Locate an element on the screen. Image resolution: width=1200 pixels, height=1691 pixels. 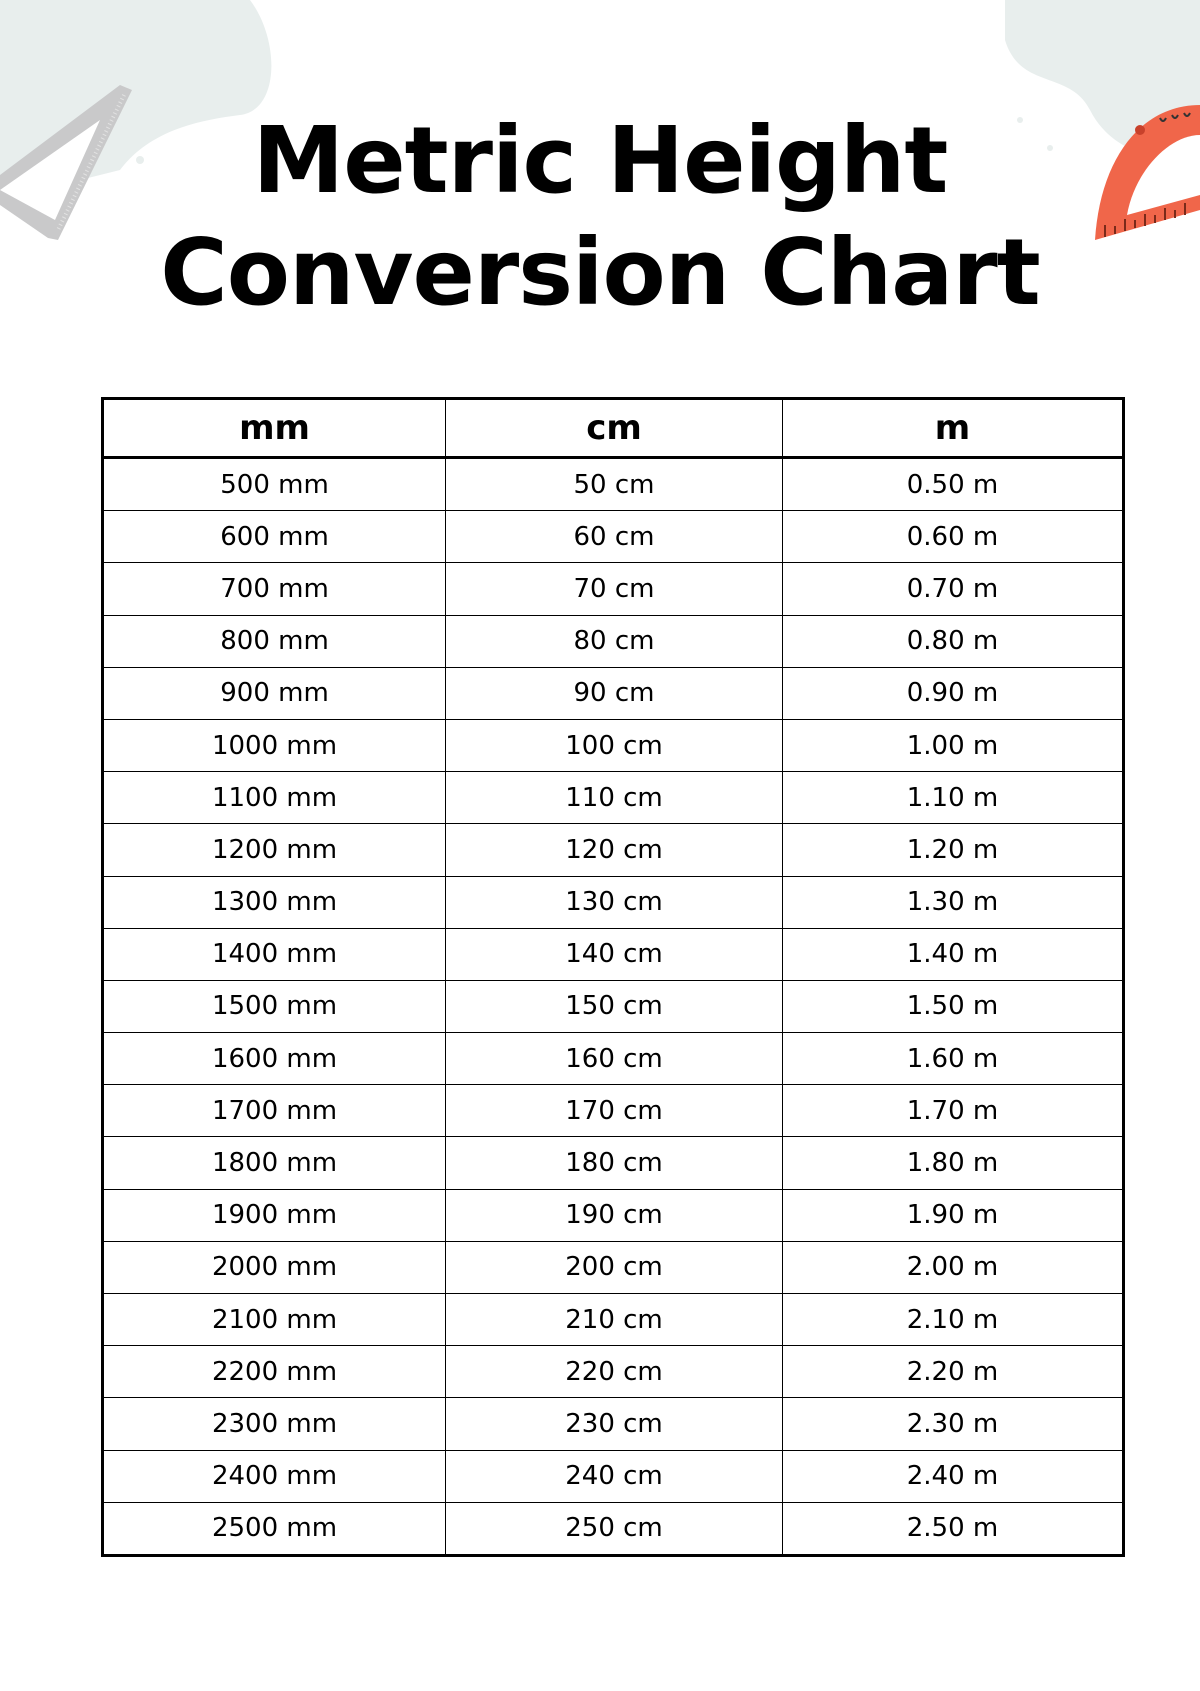
cell-cm: 50 cm is located at coordinates (614, 484).